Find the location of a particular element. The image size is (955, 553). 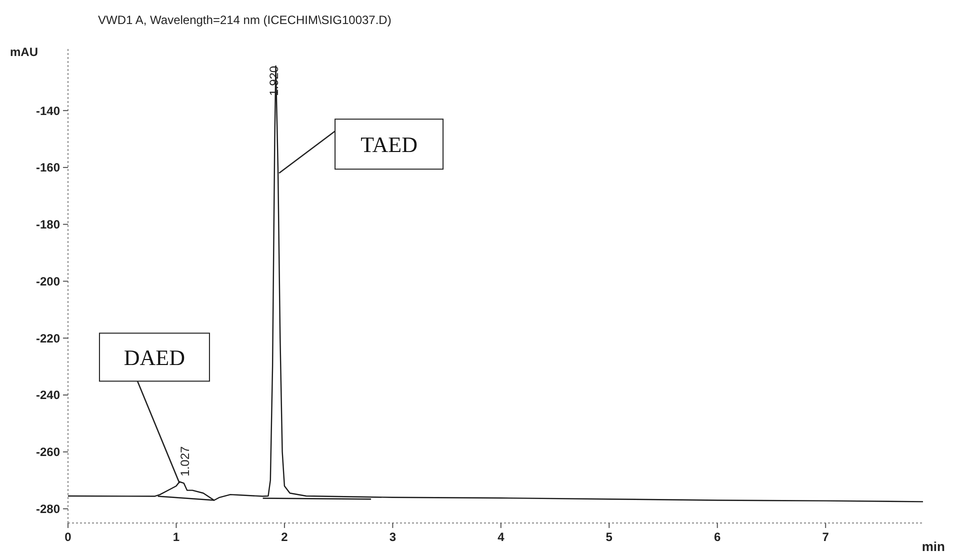

x-tick-label: 0 is located at coordinates (68, 537).